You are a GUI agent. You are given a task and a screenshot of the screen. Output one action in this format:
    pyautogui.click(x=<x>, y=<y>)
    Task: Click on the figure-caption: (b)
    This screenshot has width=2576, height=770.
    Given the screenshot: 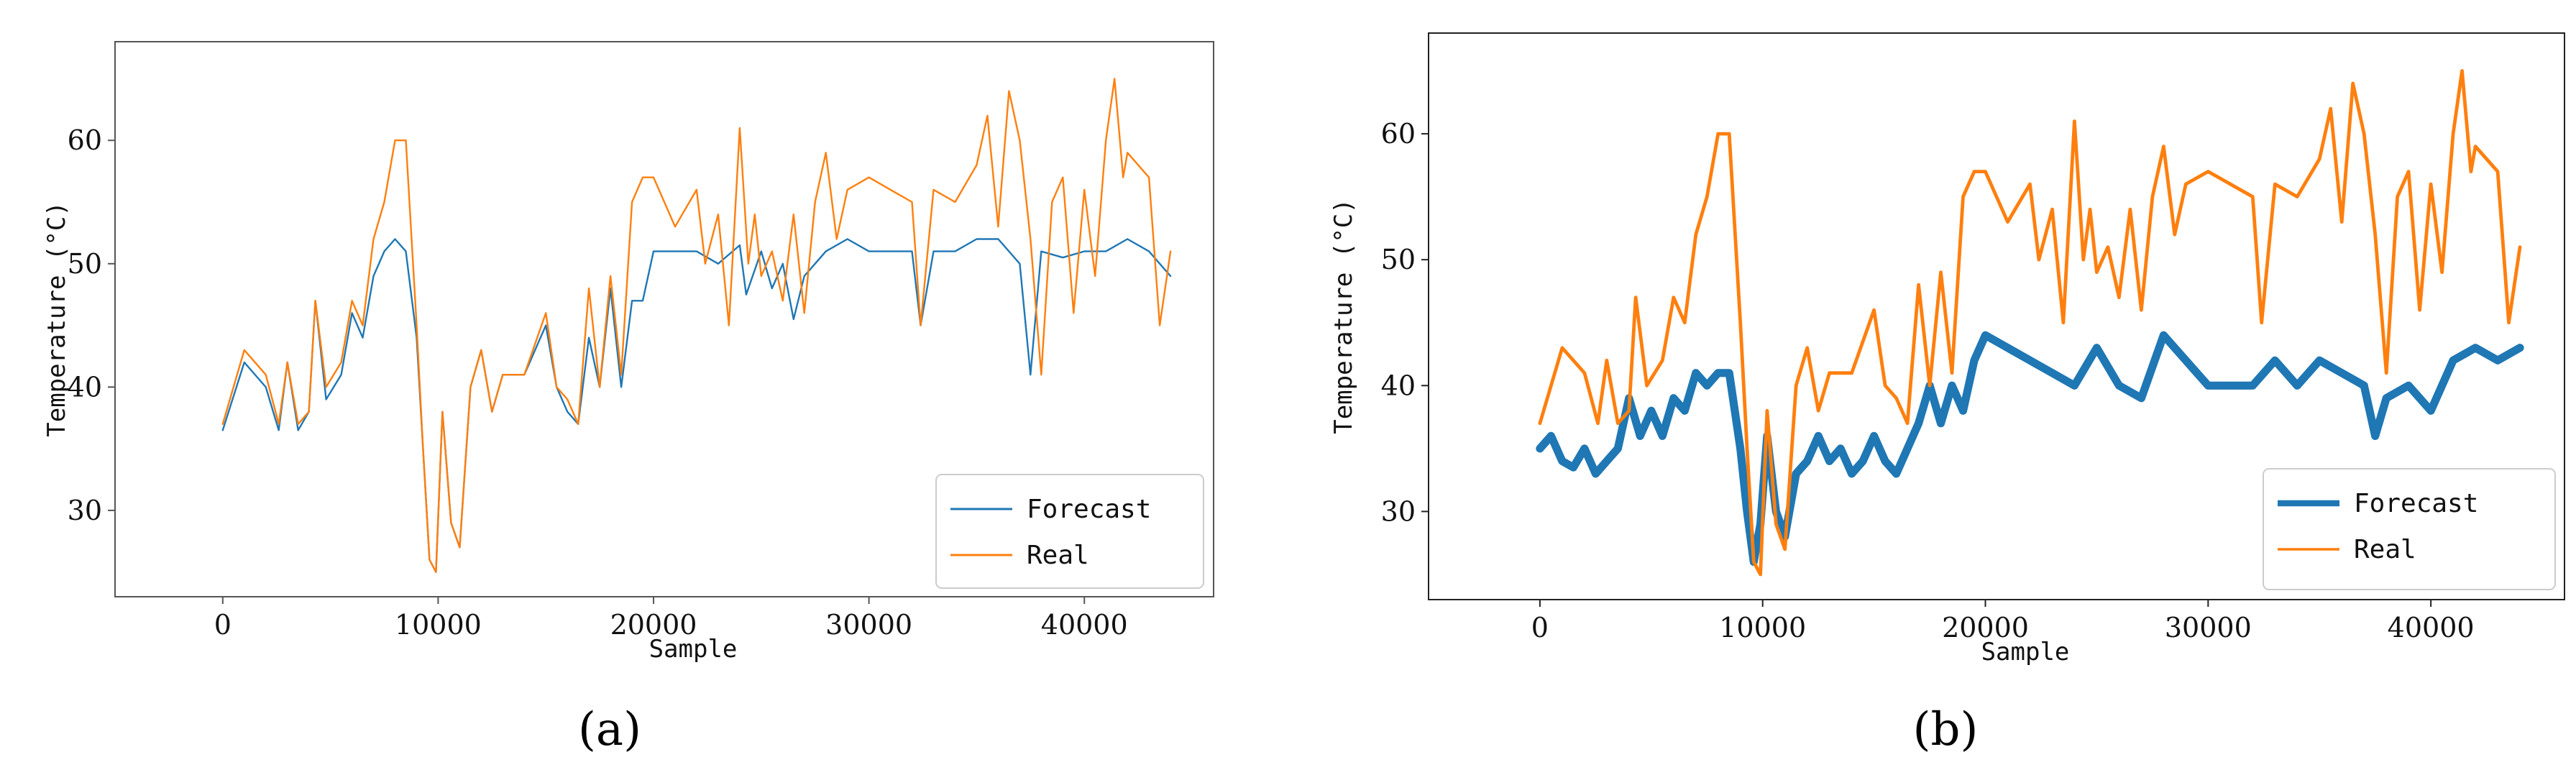 What is the action you would take?
    pyautogui.click(x=1946, y=729)
    